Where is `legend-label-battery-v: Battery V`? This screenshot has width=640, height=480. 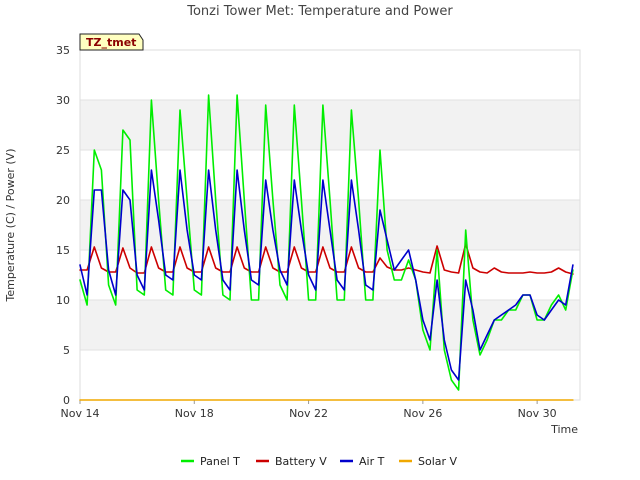
legend-label-battery-v: Battery V is located at coordinates (301, 461).